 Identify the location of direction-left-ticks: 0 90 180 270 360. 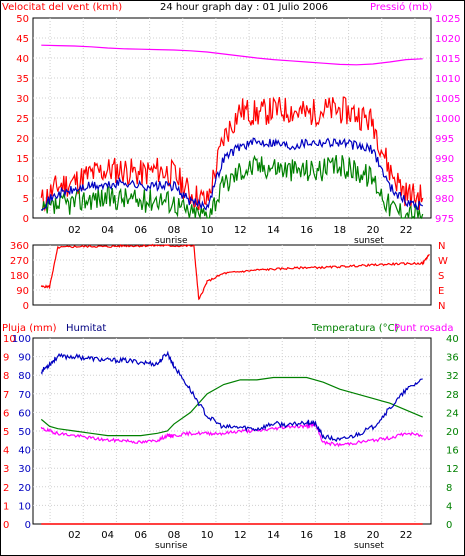
(19, 276).